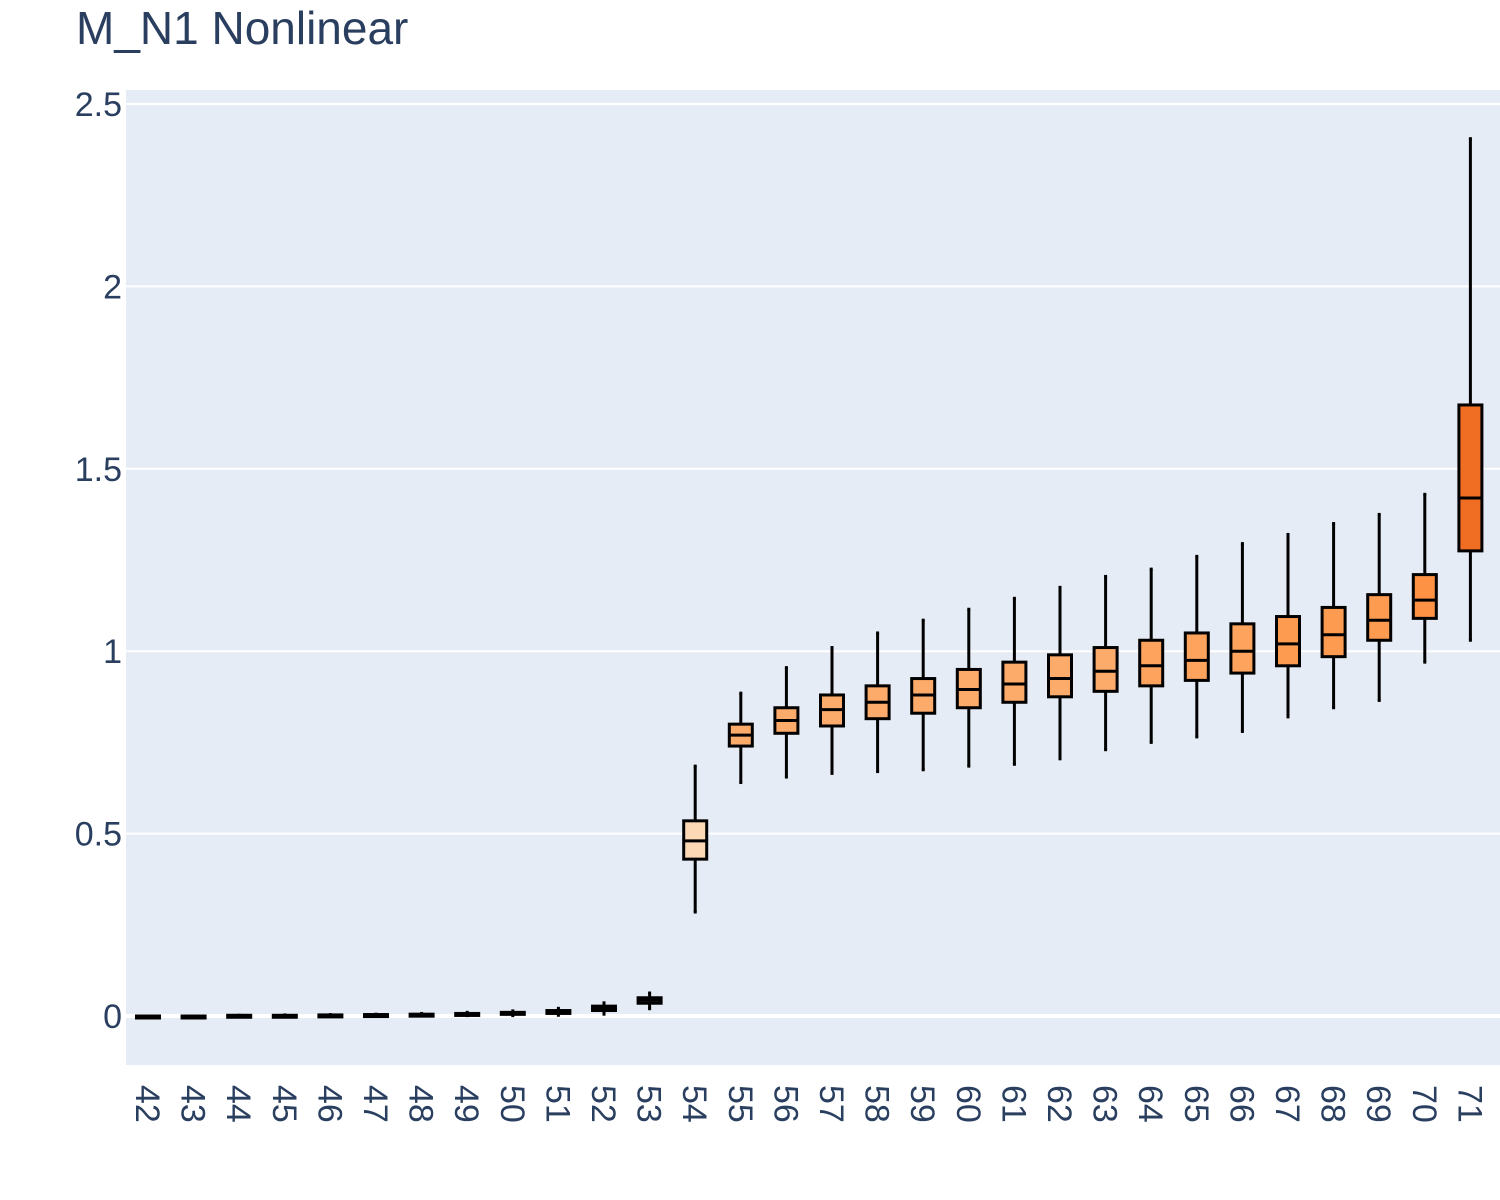 Image resolution: width=1500 pixels, height=1200 pixels. I want to click on x-tick-label: 63, so click(1105, 1104).